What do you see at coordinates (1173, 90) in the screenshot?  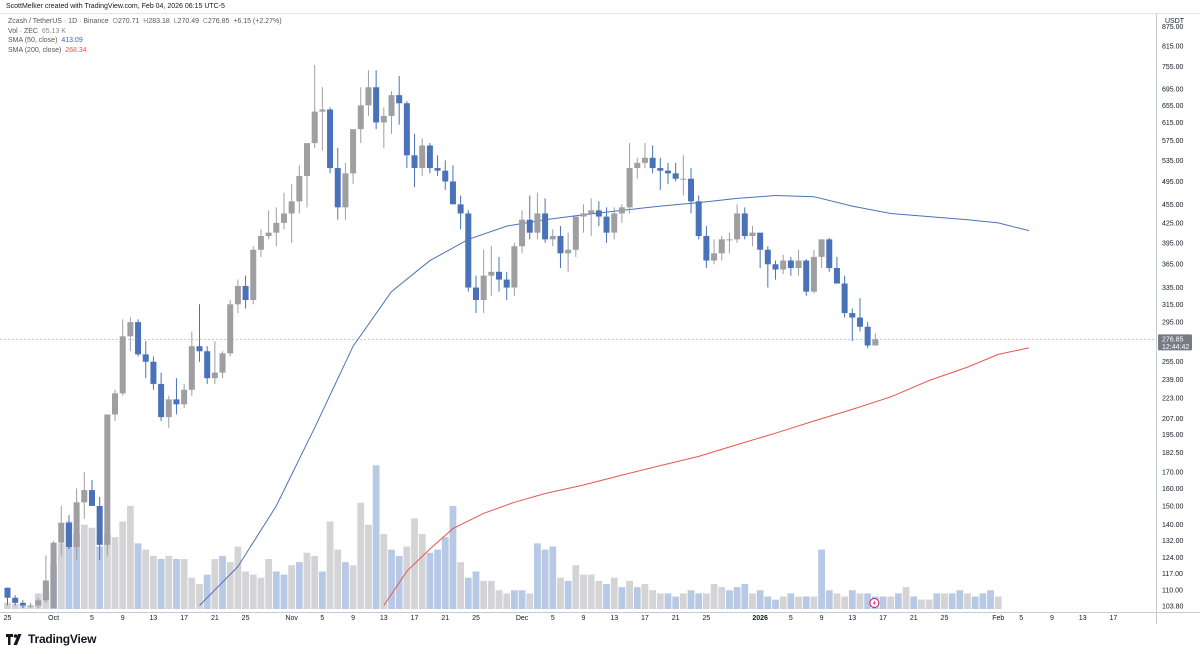 I see `price-tick-label: 695.00` at bounding box center [1173, 90].